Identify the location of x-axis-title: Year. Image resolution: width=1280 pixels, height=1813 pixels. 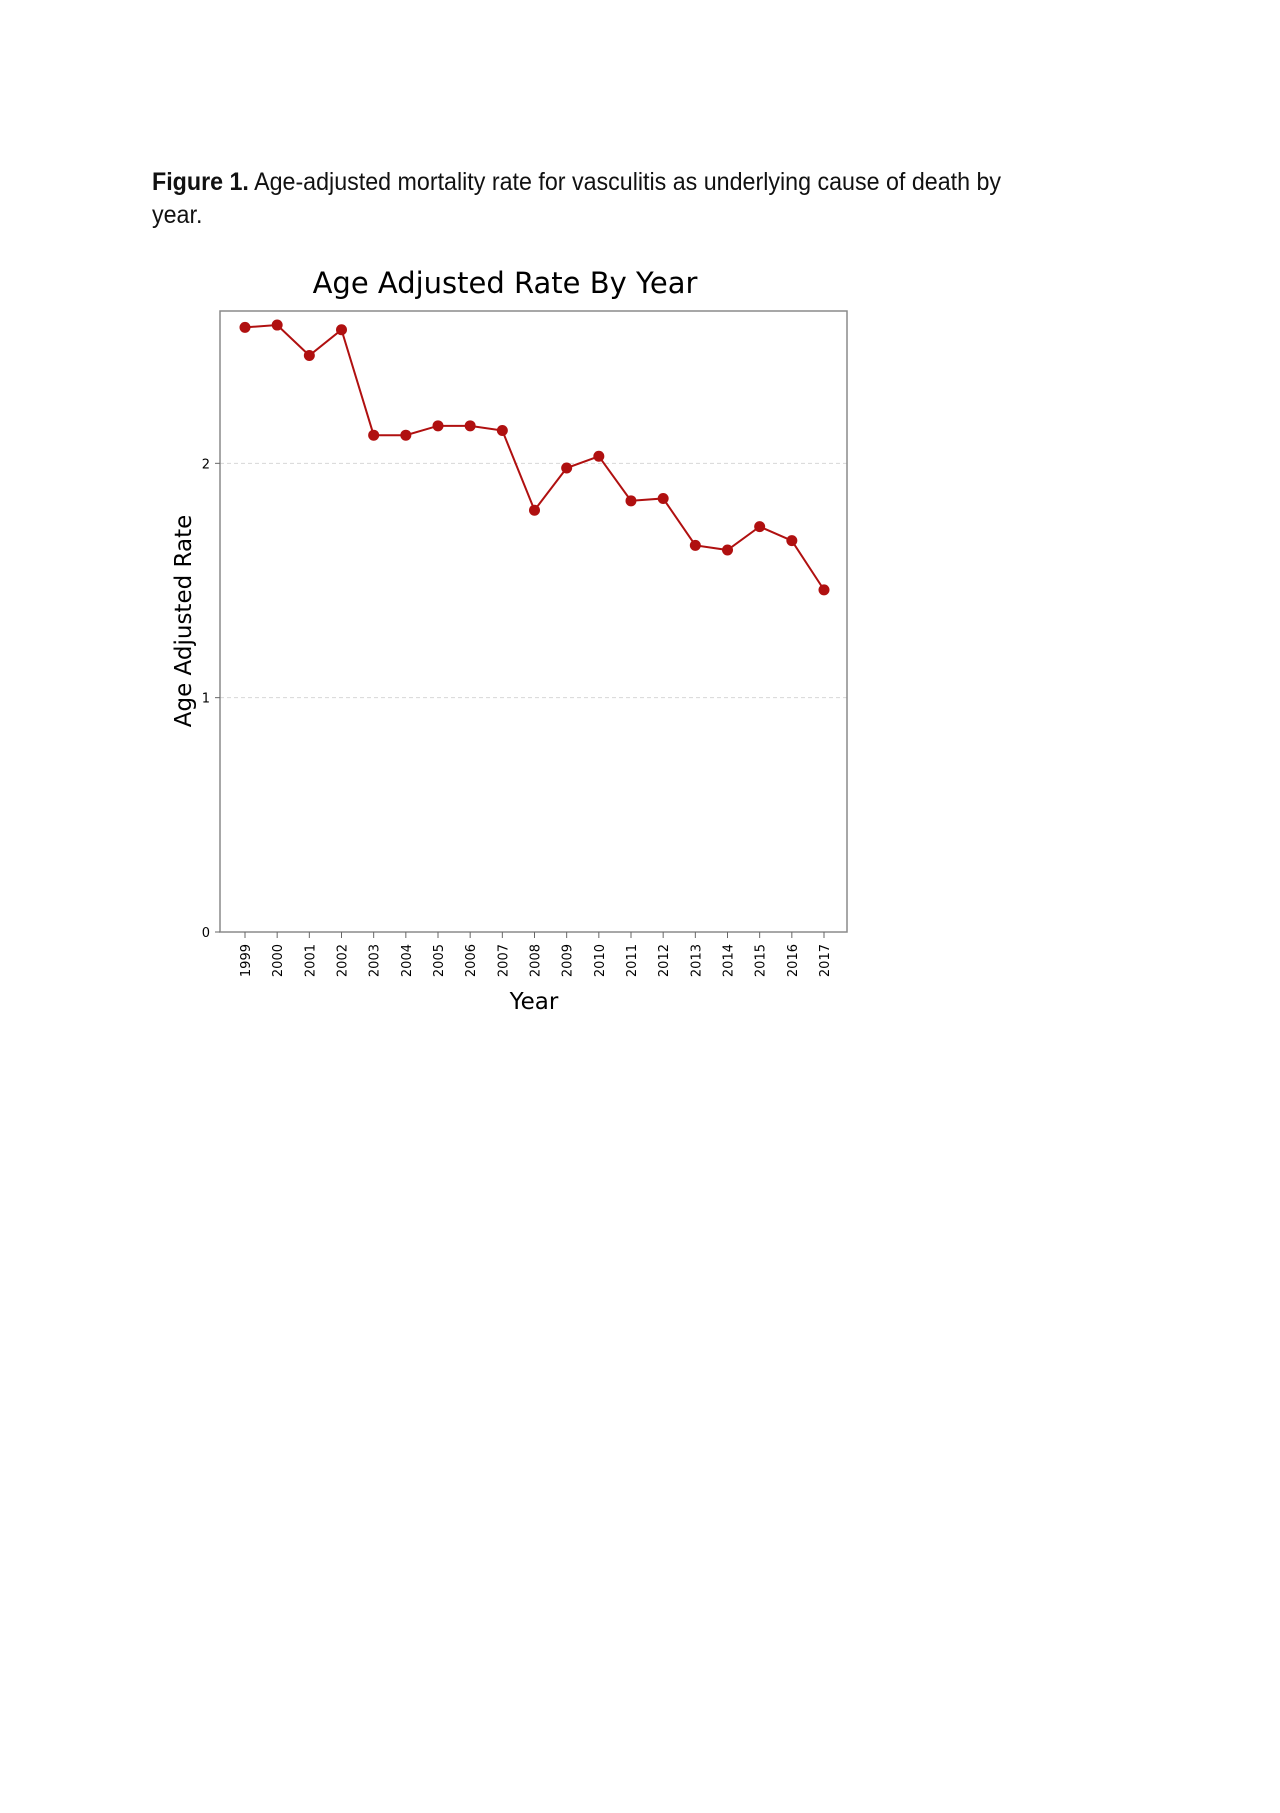
(534, 1002).